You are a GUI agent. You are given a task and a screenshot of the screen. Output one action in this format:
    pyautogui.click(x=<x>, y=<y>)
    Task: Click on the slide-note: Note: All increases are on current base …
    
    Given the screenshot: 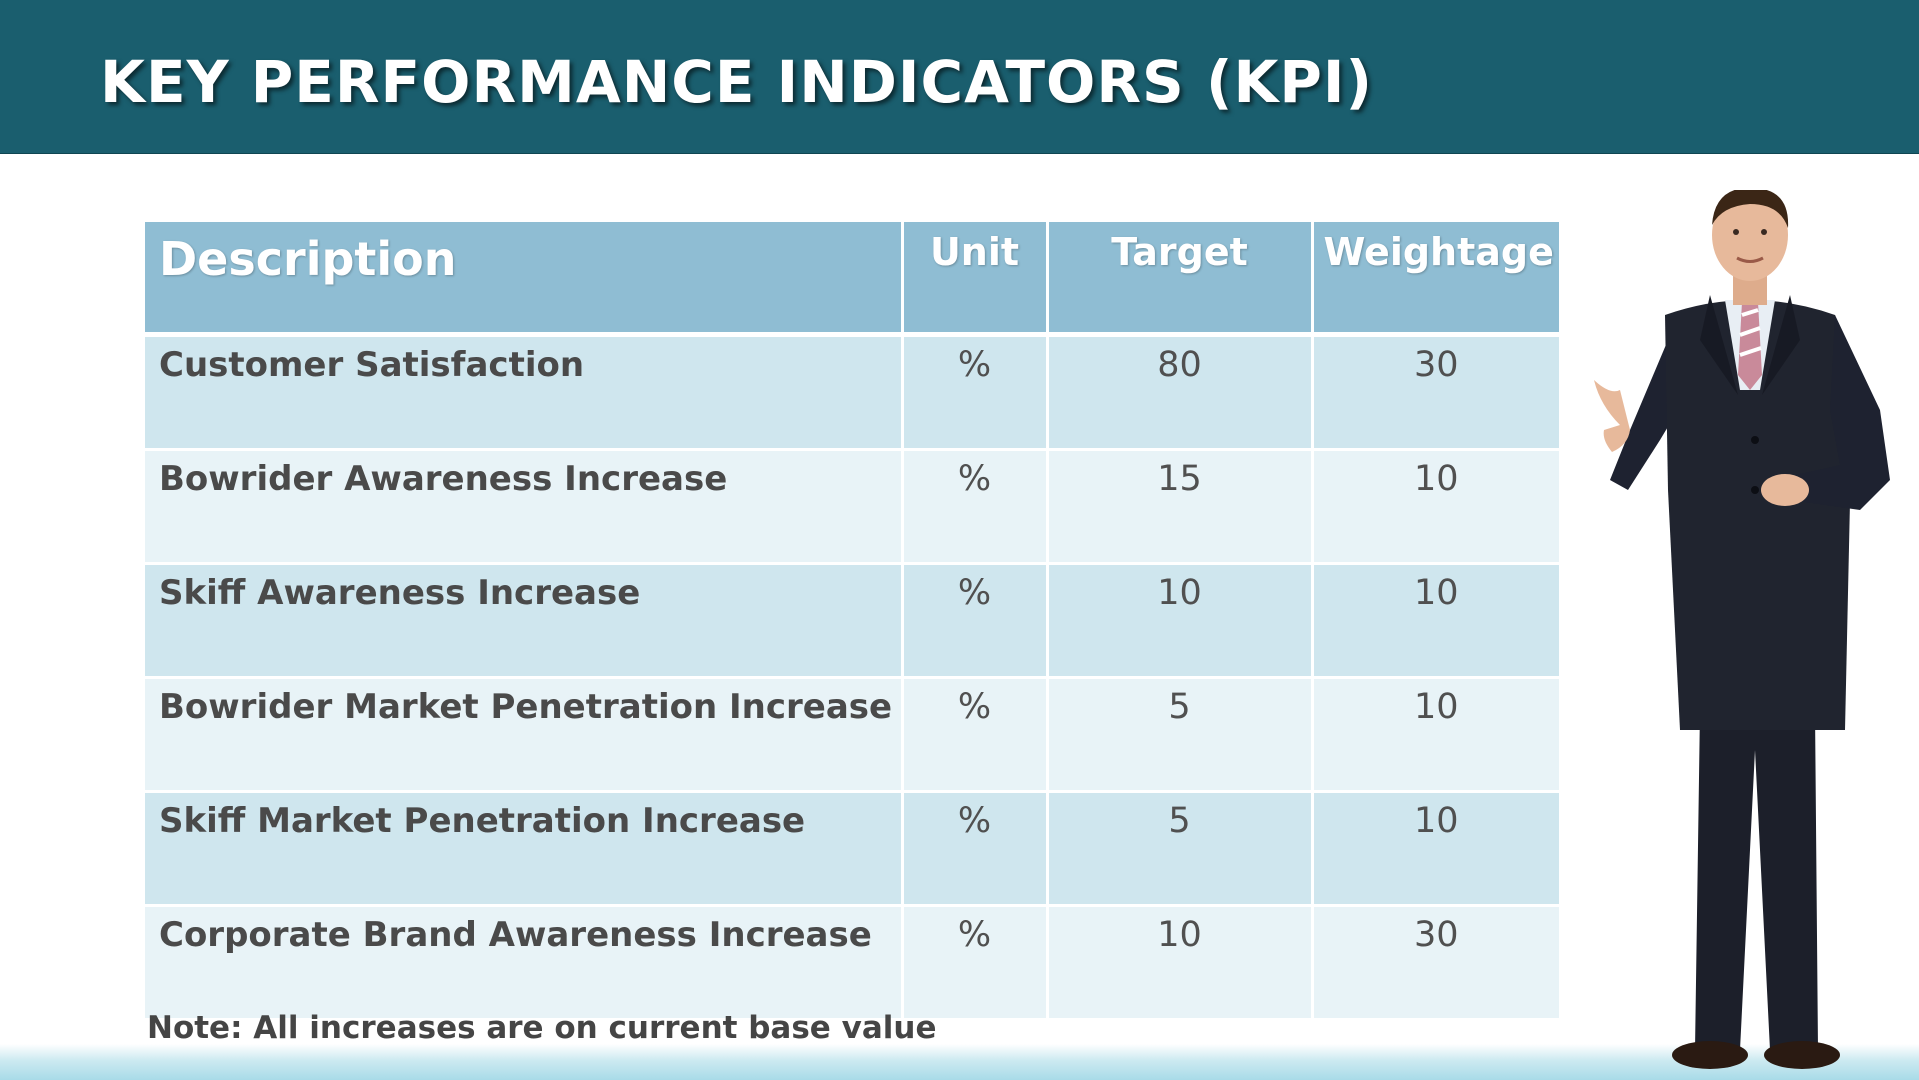 What is the action you would take?
    pyautogui.click(x=542, y=1028)
    